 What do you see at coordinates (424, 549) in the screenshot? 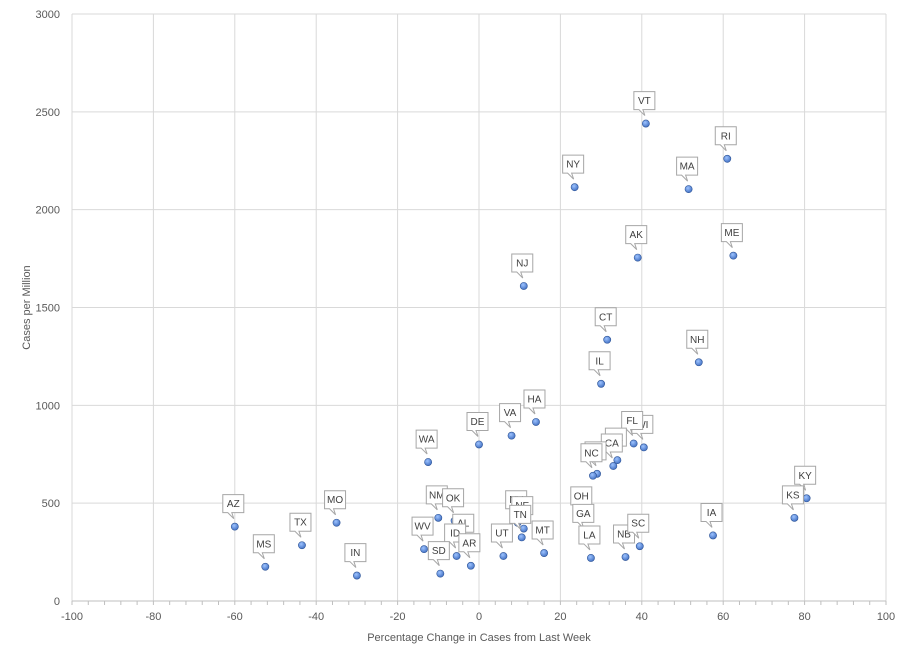
I see `data-point-wv` at bounding box center [424, 549].